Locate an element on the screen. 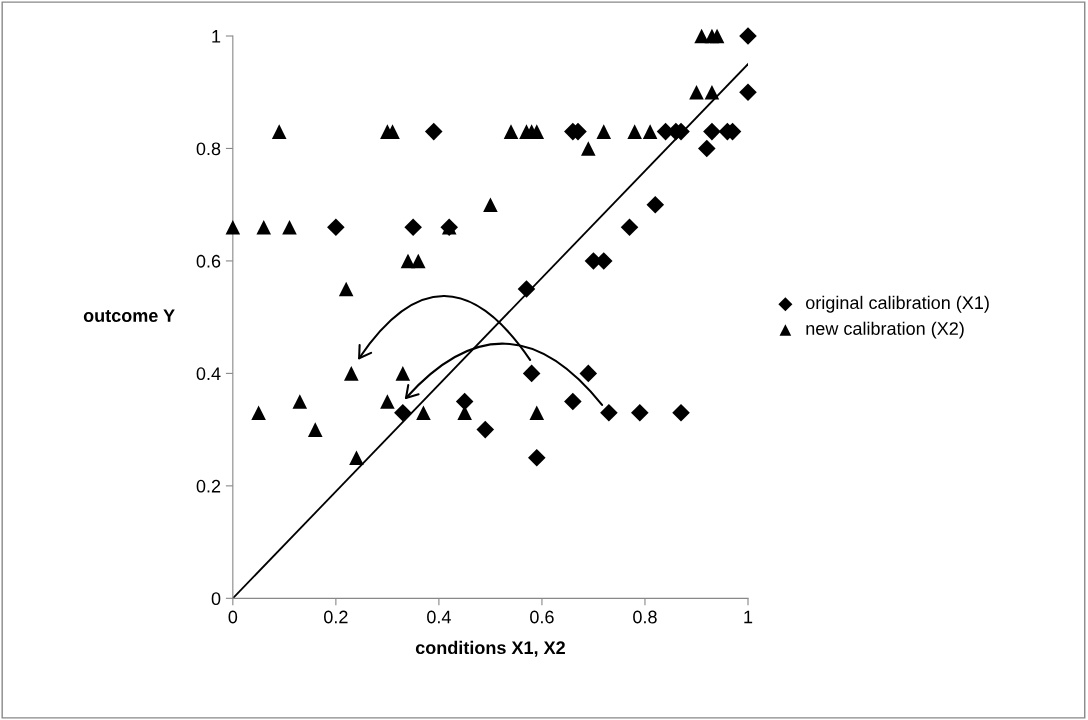 The width and height of the screenshot is (1088, 720). x-tick-label: 0.8 is located at coordinates (645, 617).